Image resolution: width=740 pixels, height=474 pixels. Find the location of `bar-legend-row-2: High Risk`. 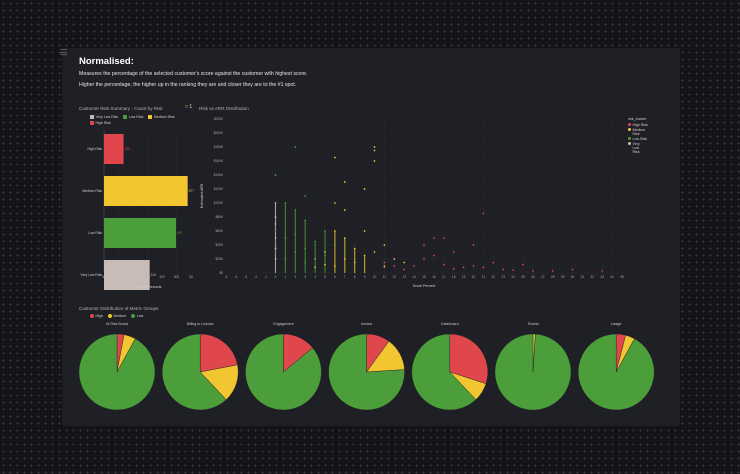

bar-legend-row-2: High Risk is located at coordinates (103, 123).